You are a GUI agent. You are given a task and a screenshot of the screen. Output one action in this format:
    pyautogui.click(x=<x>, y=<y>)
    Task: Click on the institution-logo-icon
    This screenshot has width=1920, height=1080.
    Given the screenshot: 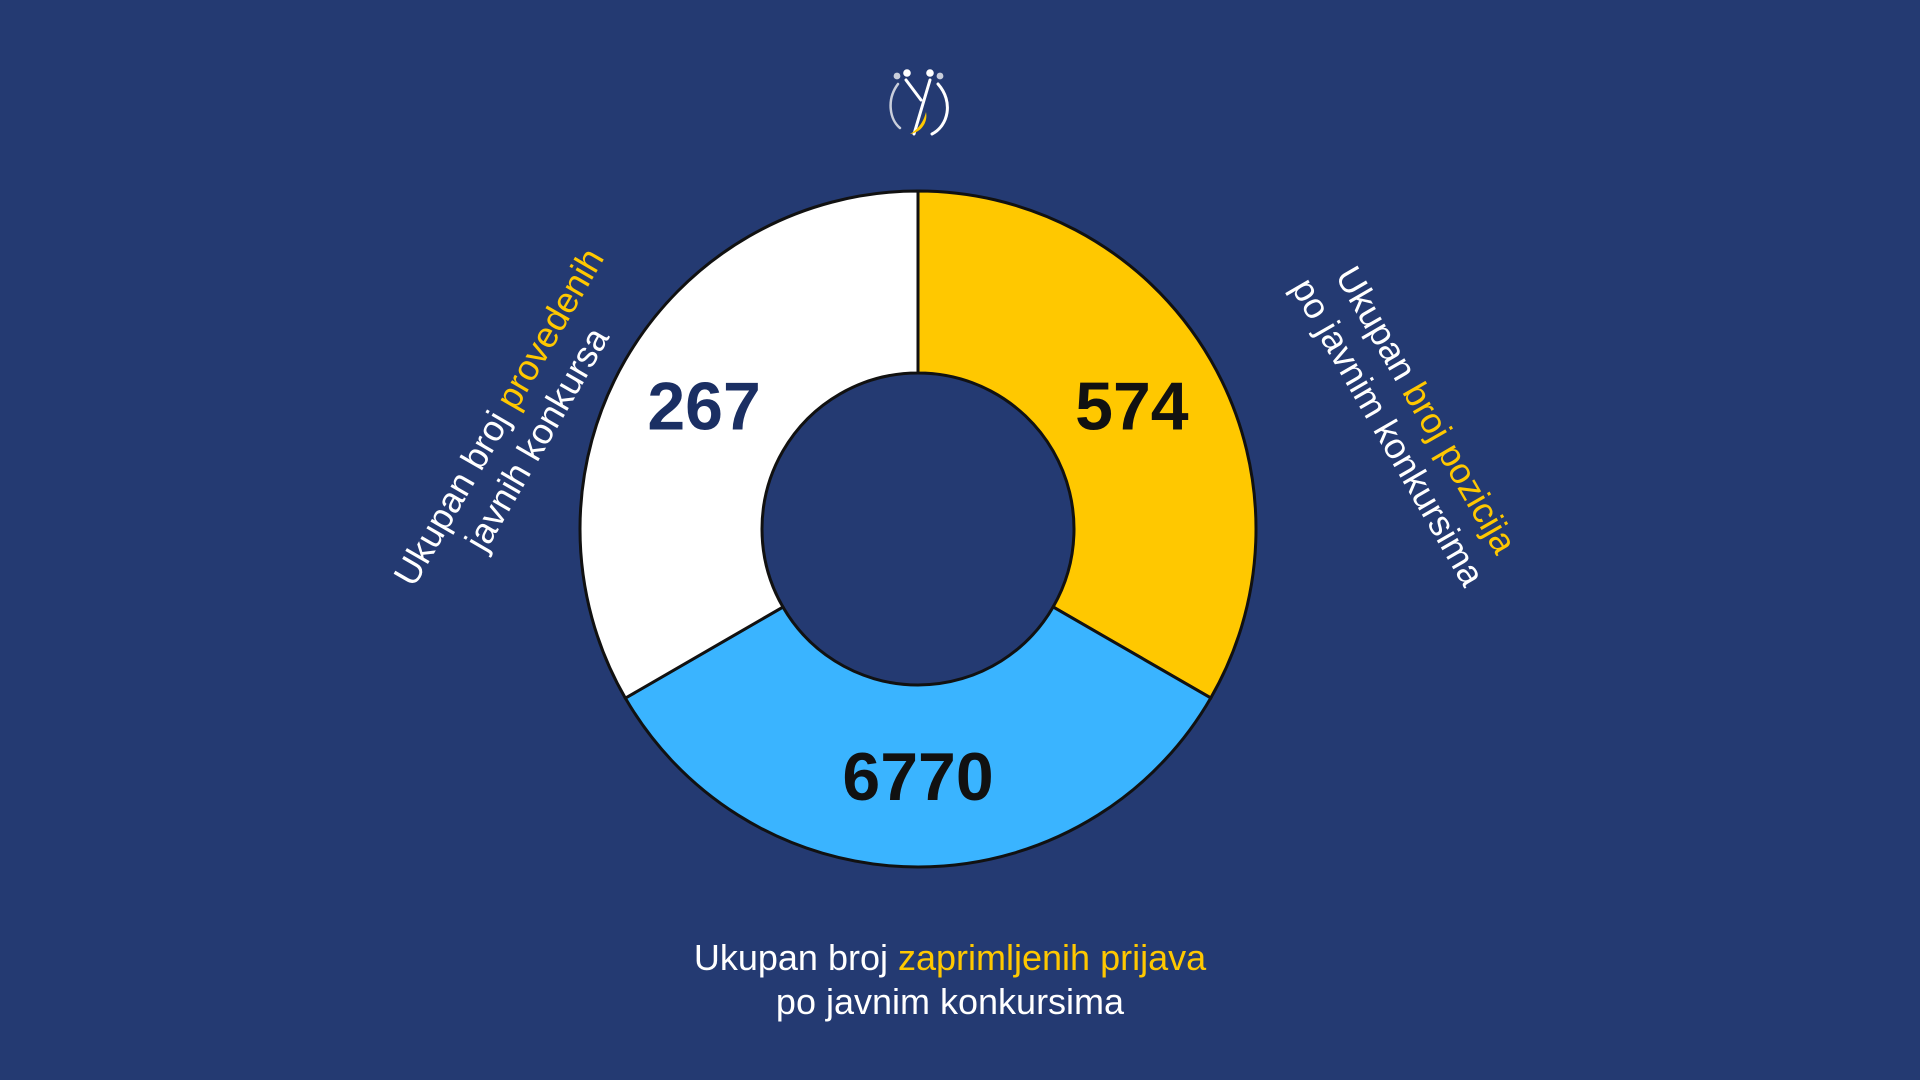 What is the action you would take?
    pyautogui.click(x=919, y=102)
    